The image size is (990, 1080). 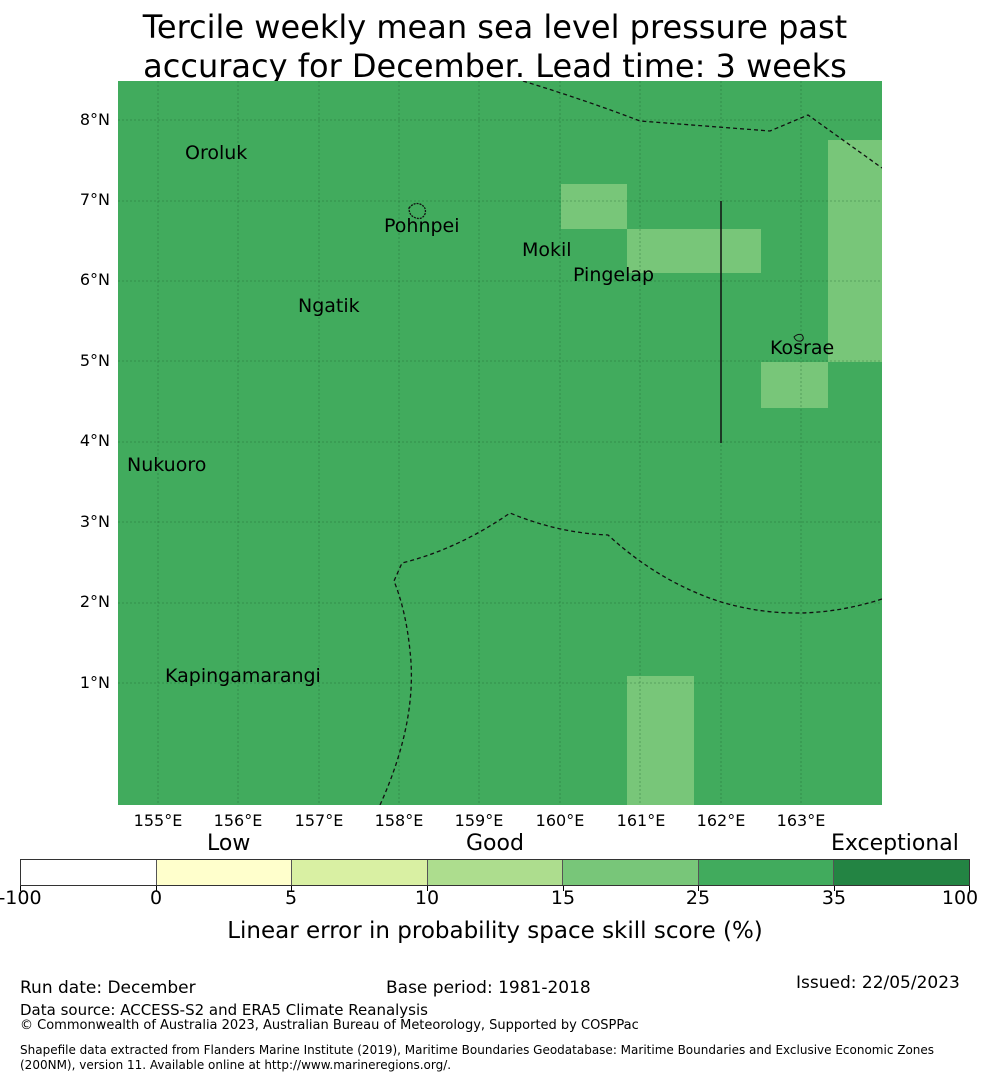 What do you see at coordinates (960, 898) in the screenshot?
I see `colorbar-tick-label: 100` at bounding box center [960, 898].